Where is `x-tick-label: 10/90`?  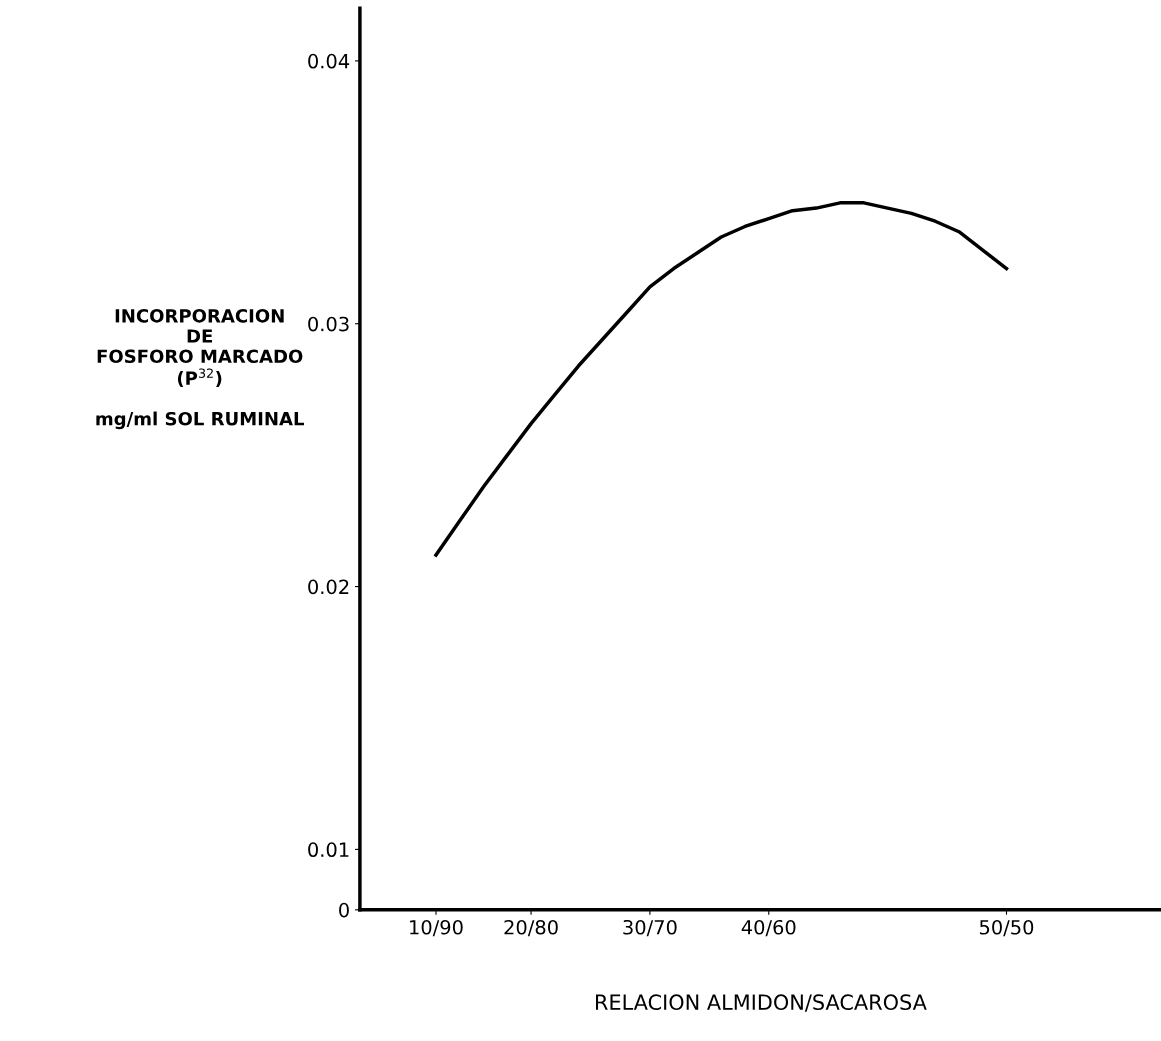
x-tick-label: 10/90 is located at coordinates (436, 928).